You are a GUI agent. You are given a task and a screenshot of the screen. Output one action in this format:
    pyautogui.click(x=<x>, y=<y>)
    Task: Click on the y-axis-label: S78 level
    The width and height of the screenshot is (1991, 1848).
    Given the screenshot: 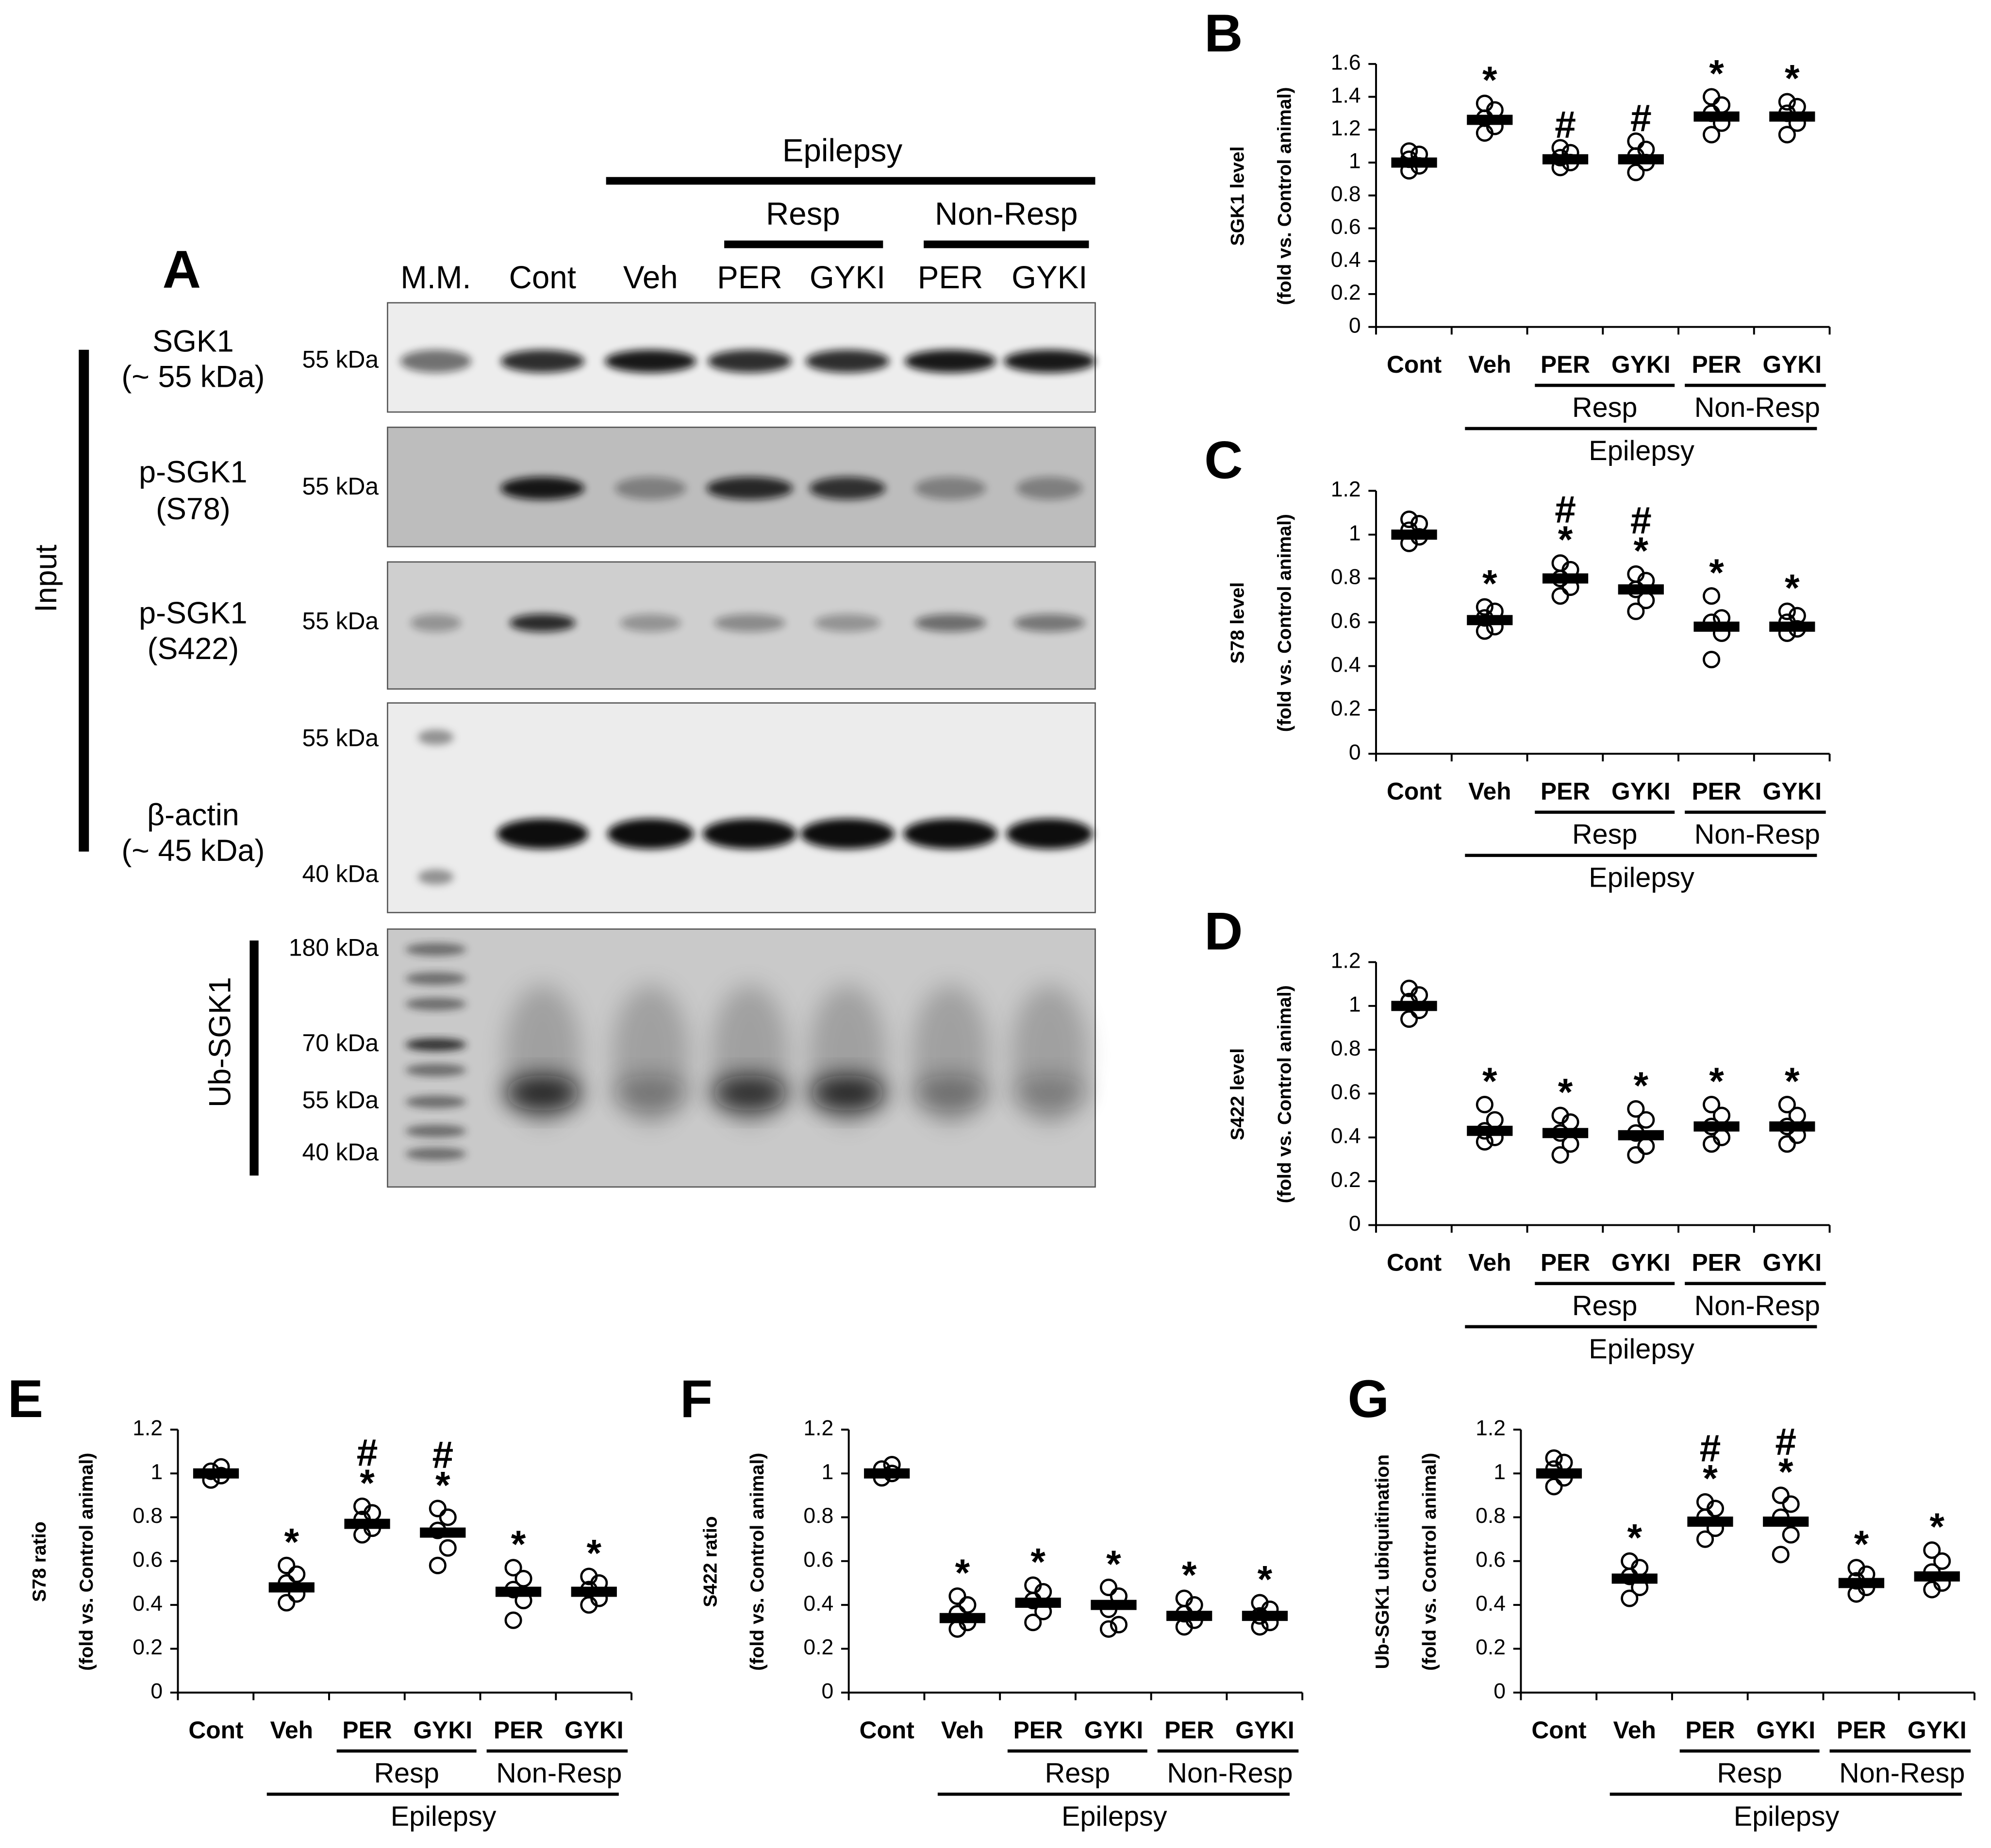 What is the action you would take?
    pyautogui.click(x=1237, y=623)
    